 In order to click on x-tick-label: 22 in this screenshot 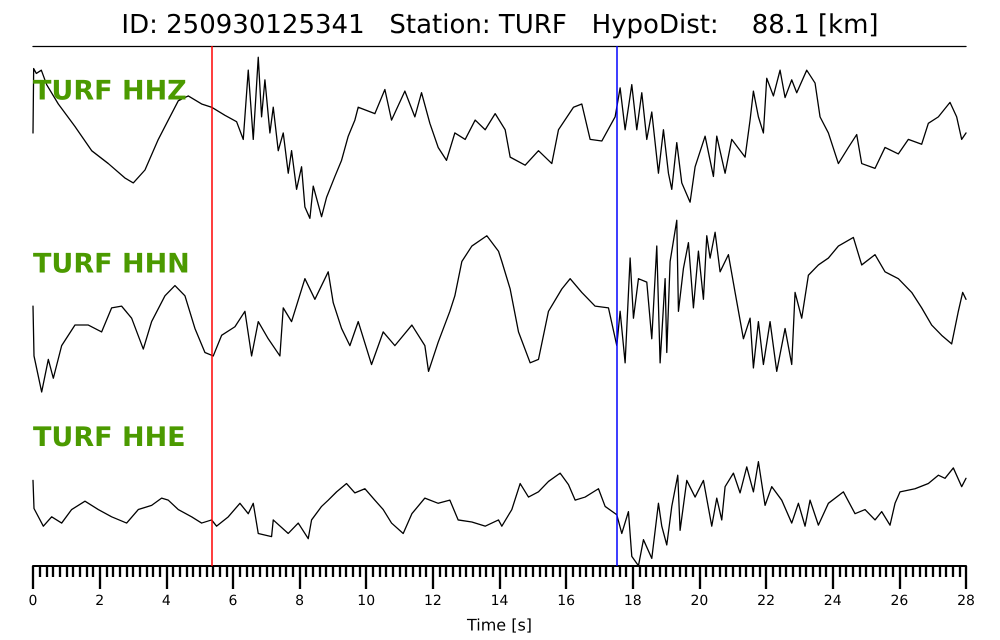, I will do `click(766, 601)`.